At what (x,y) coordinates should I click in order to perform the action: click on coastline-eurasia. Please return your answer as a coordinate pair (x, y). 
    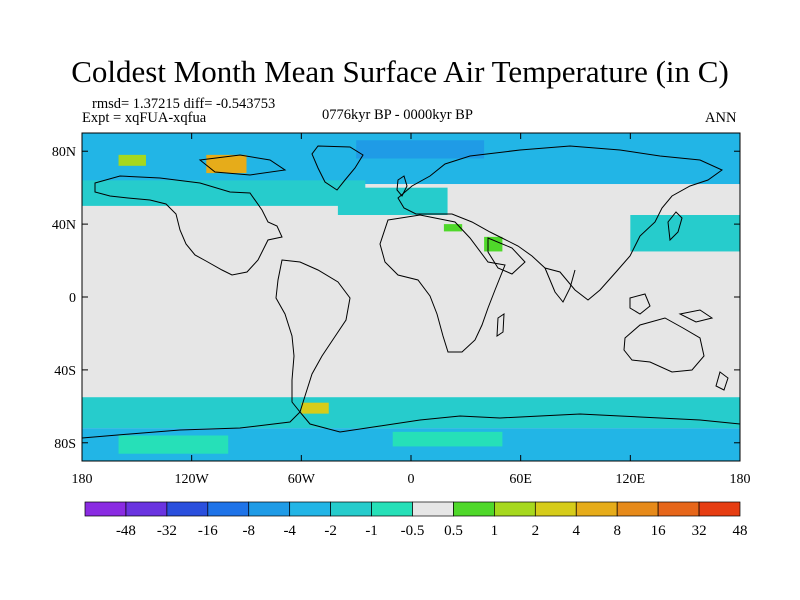
    Looking at the image, I should click on (560, 223).